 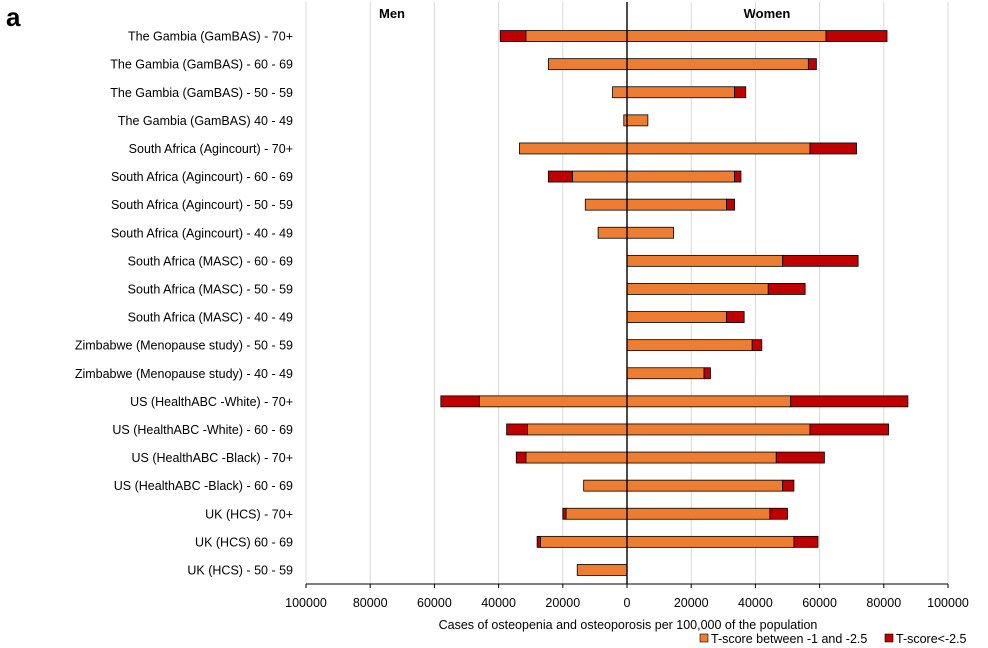 What do you see at coordinates (184, 374) in the screenshot?
I see `category-label: Zimbabwe (Menopause study) - 40 - 49` at bounding box center [184, 374].